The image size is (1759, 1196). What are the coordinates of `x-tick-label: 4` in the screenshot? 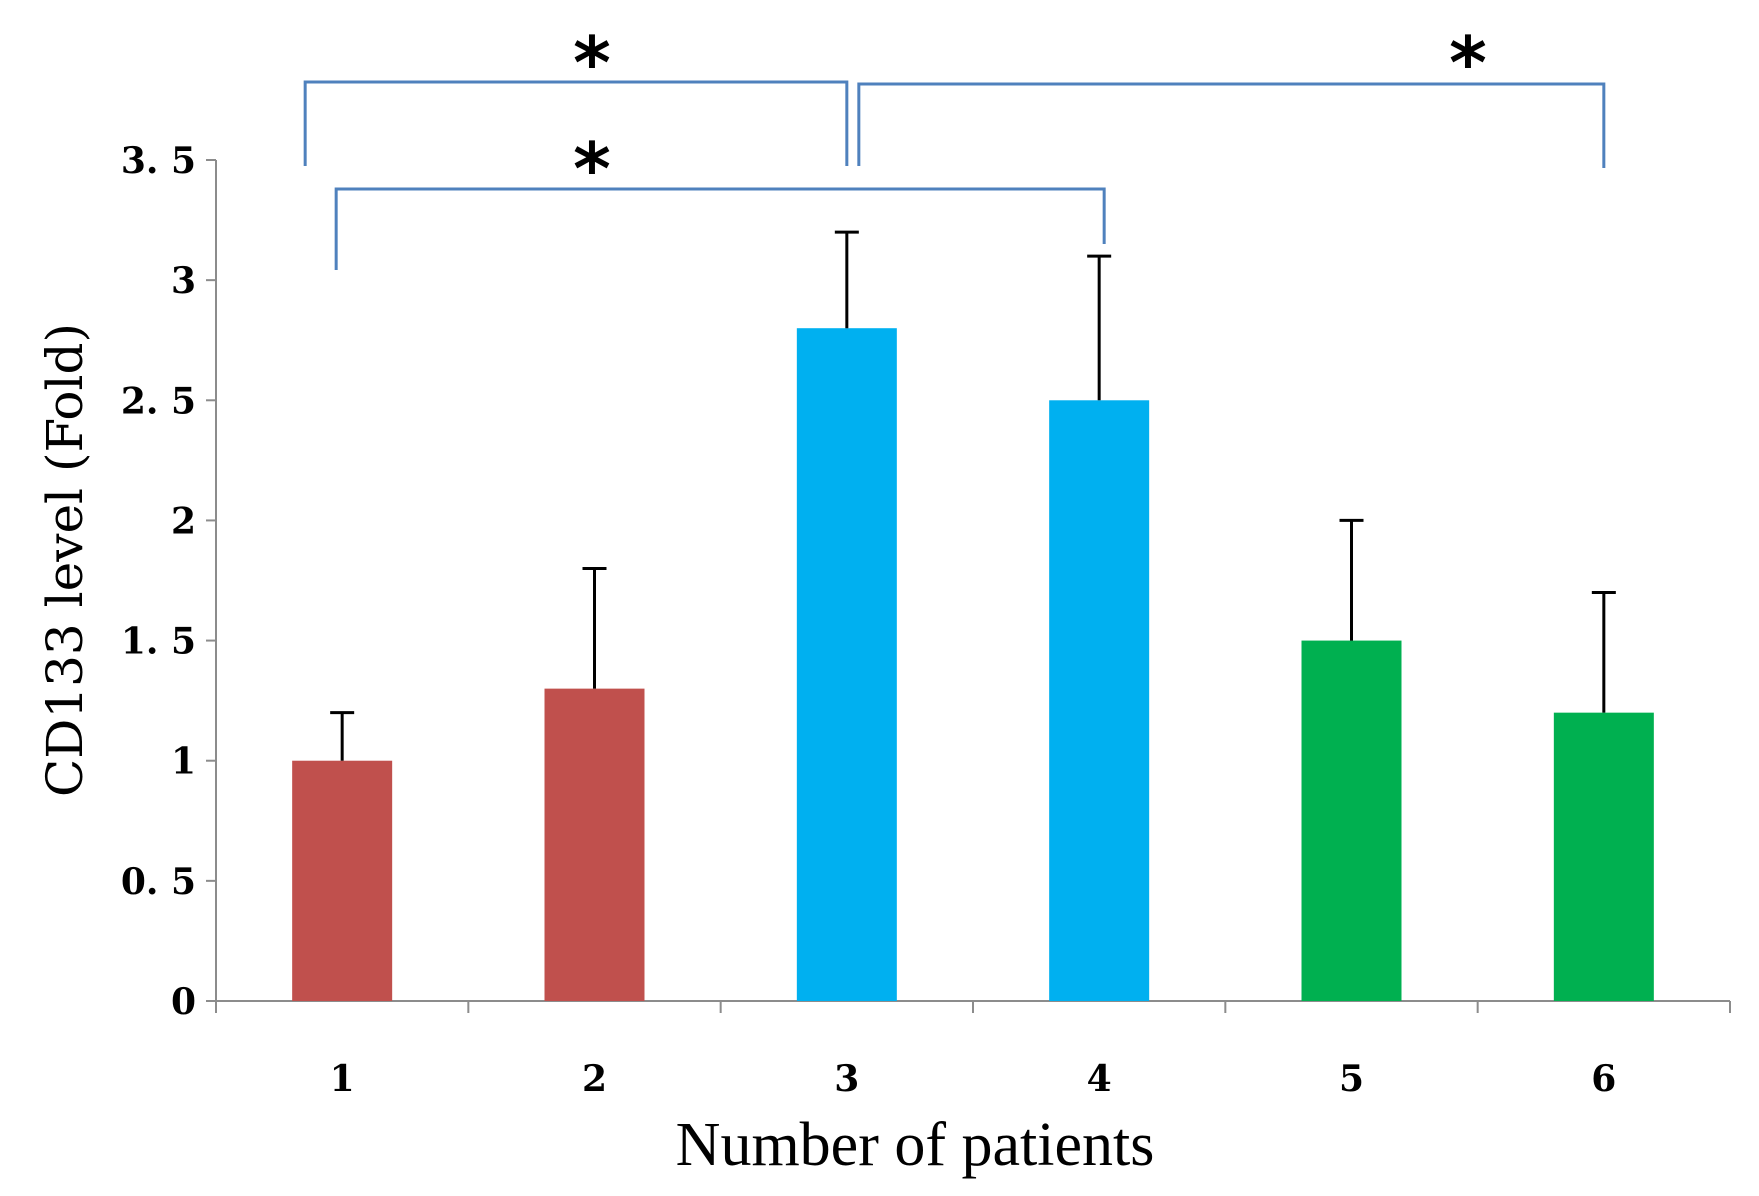 It's located at (1099, 1079).